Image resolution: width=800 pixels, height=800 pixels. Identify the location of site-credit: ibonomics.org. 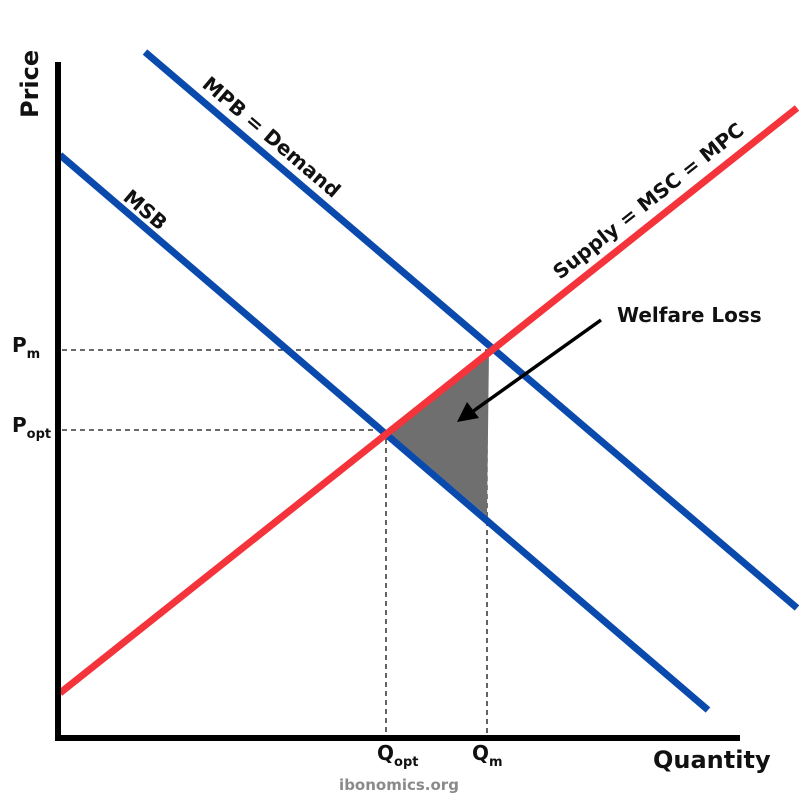
(399, 785).